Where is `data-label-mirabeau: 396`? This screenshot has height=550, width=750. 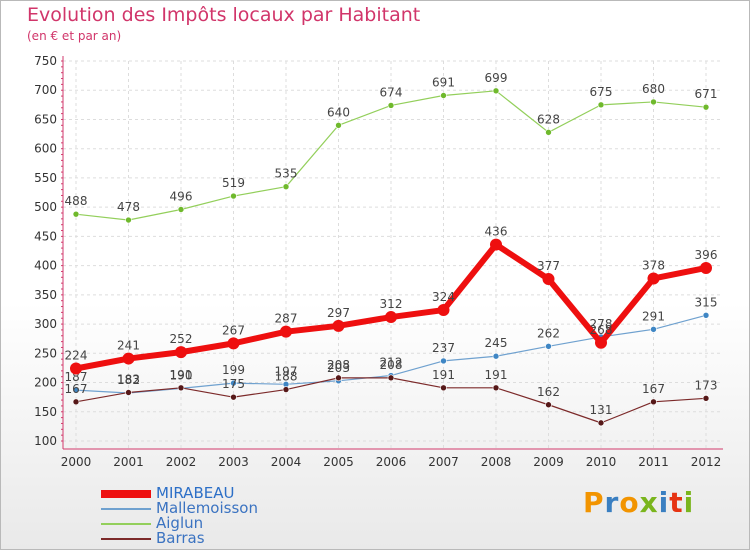 data-label-mirabeau: 396 is located at coordinates (706, 255).